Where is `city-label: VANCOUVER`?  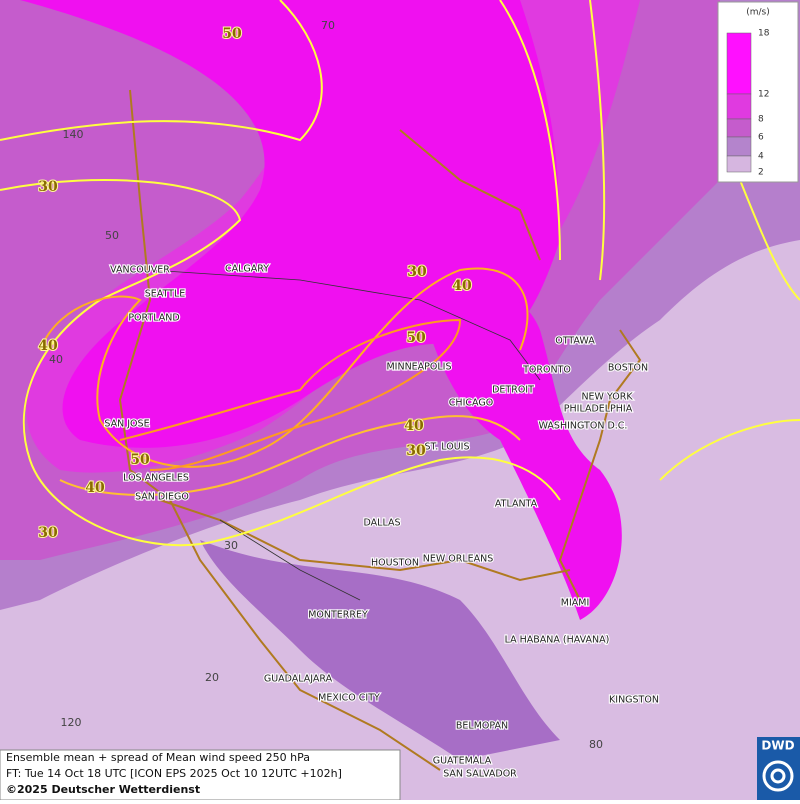
city-label: VANCOUVER is located at coordinates (140, 270).